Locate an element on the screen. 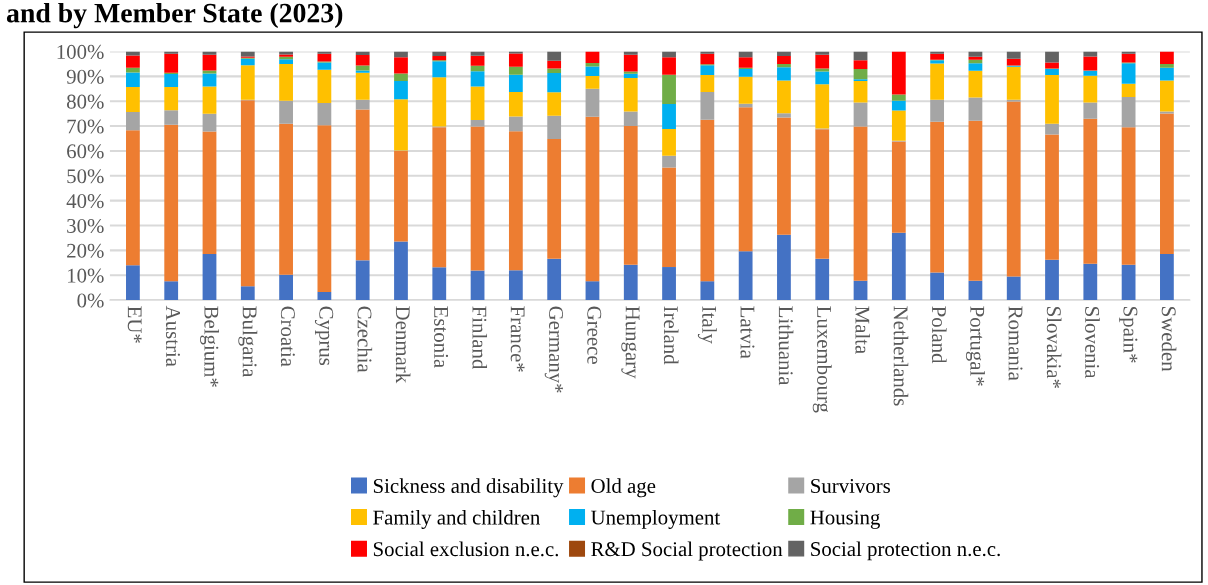 This screenshot has height=585, width=1208. x-tick-label: Spain* is located at coordinates (1128, 335).